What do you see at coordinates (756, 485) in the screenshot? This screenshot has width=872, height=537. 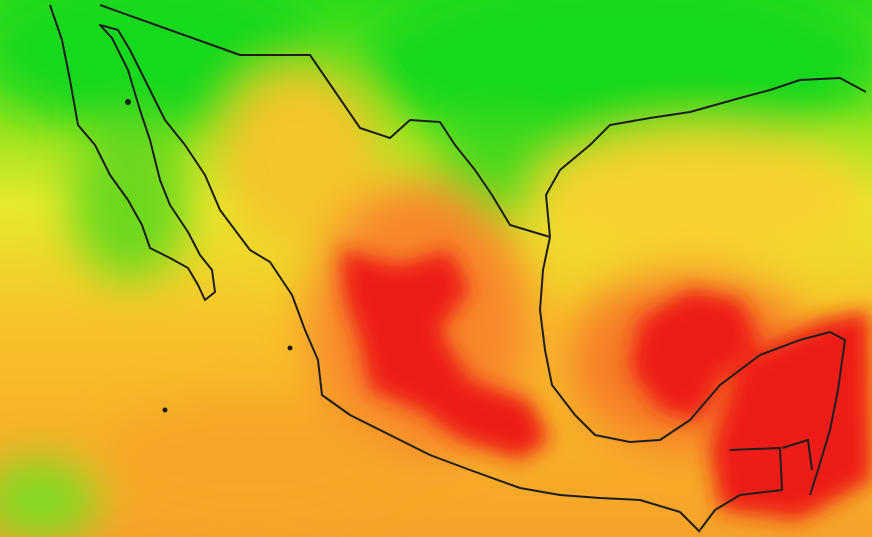 I see `inland-borders` at bounding box center [756, 485].